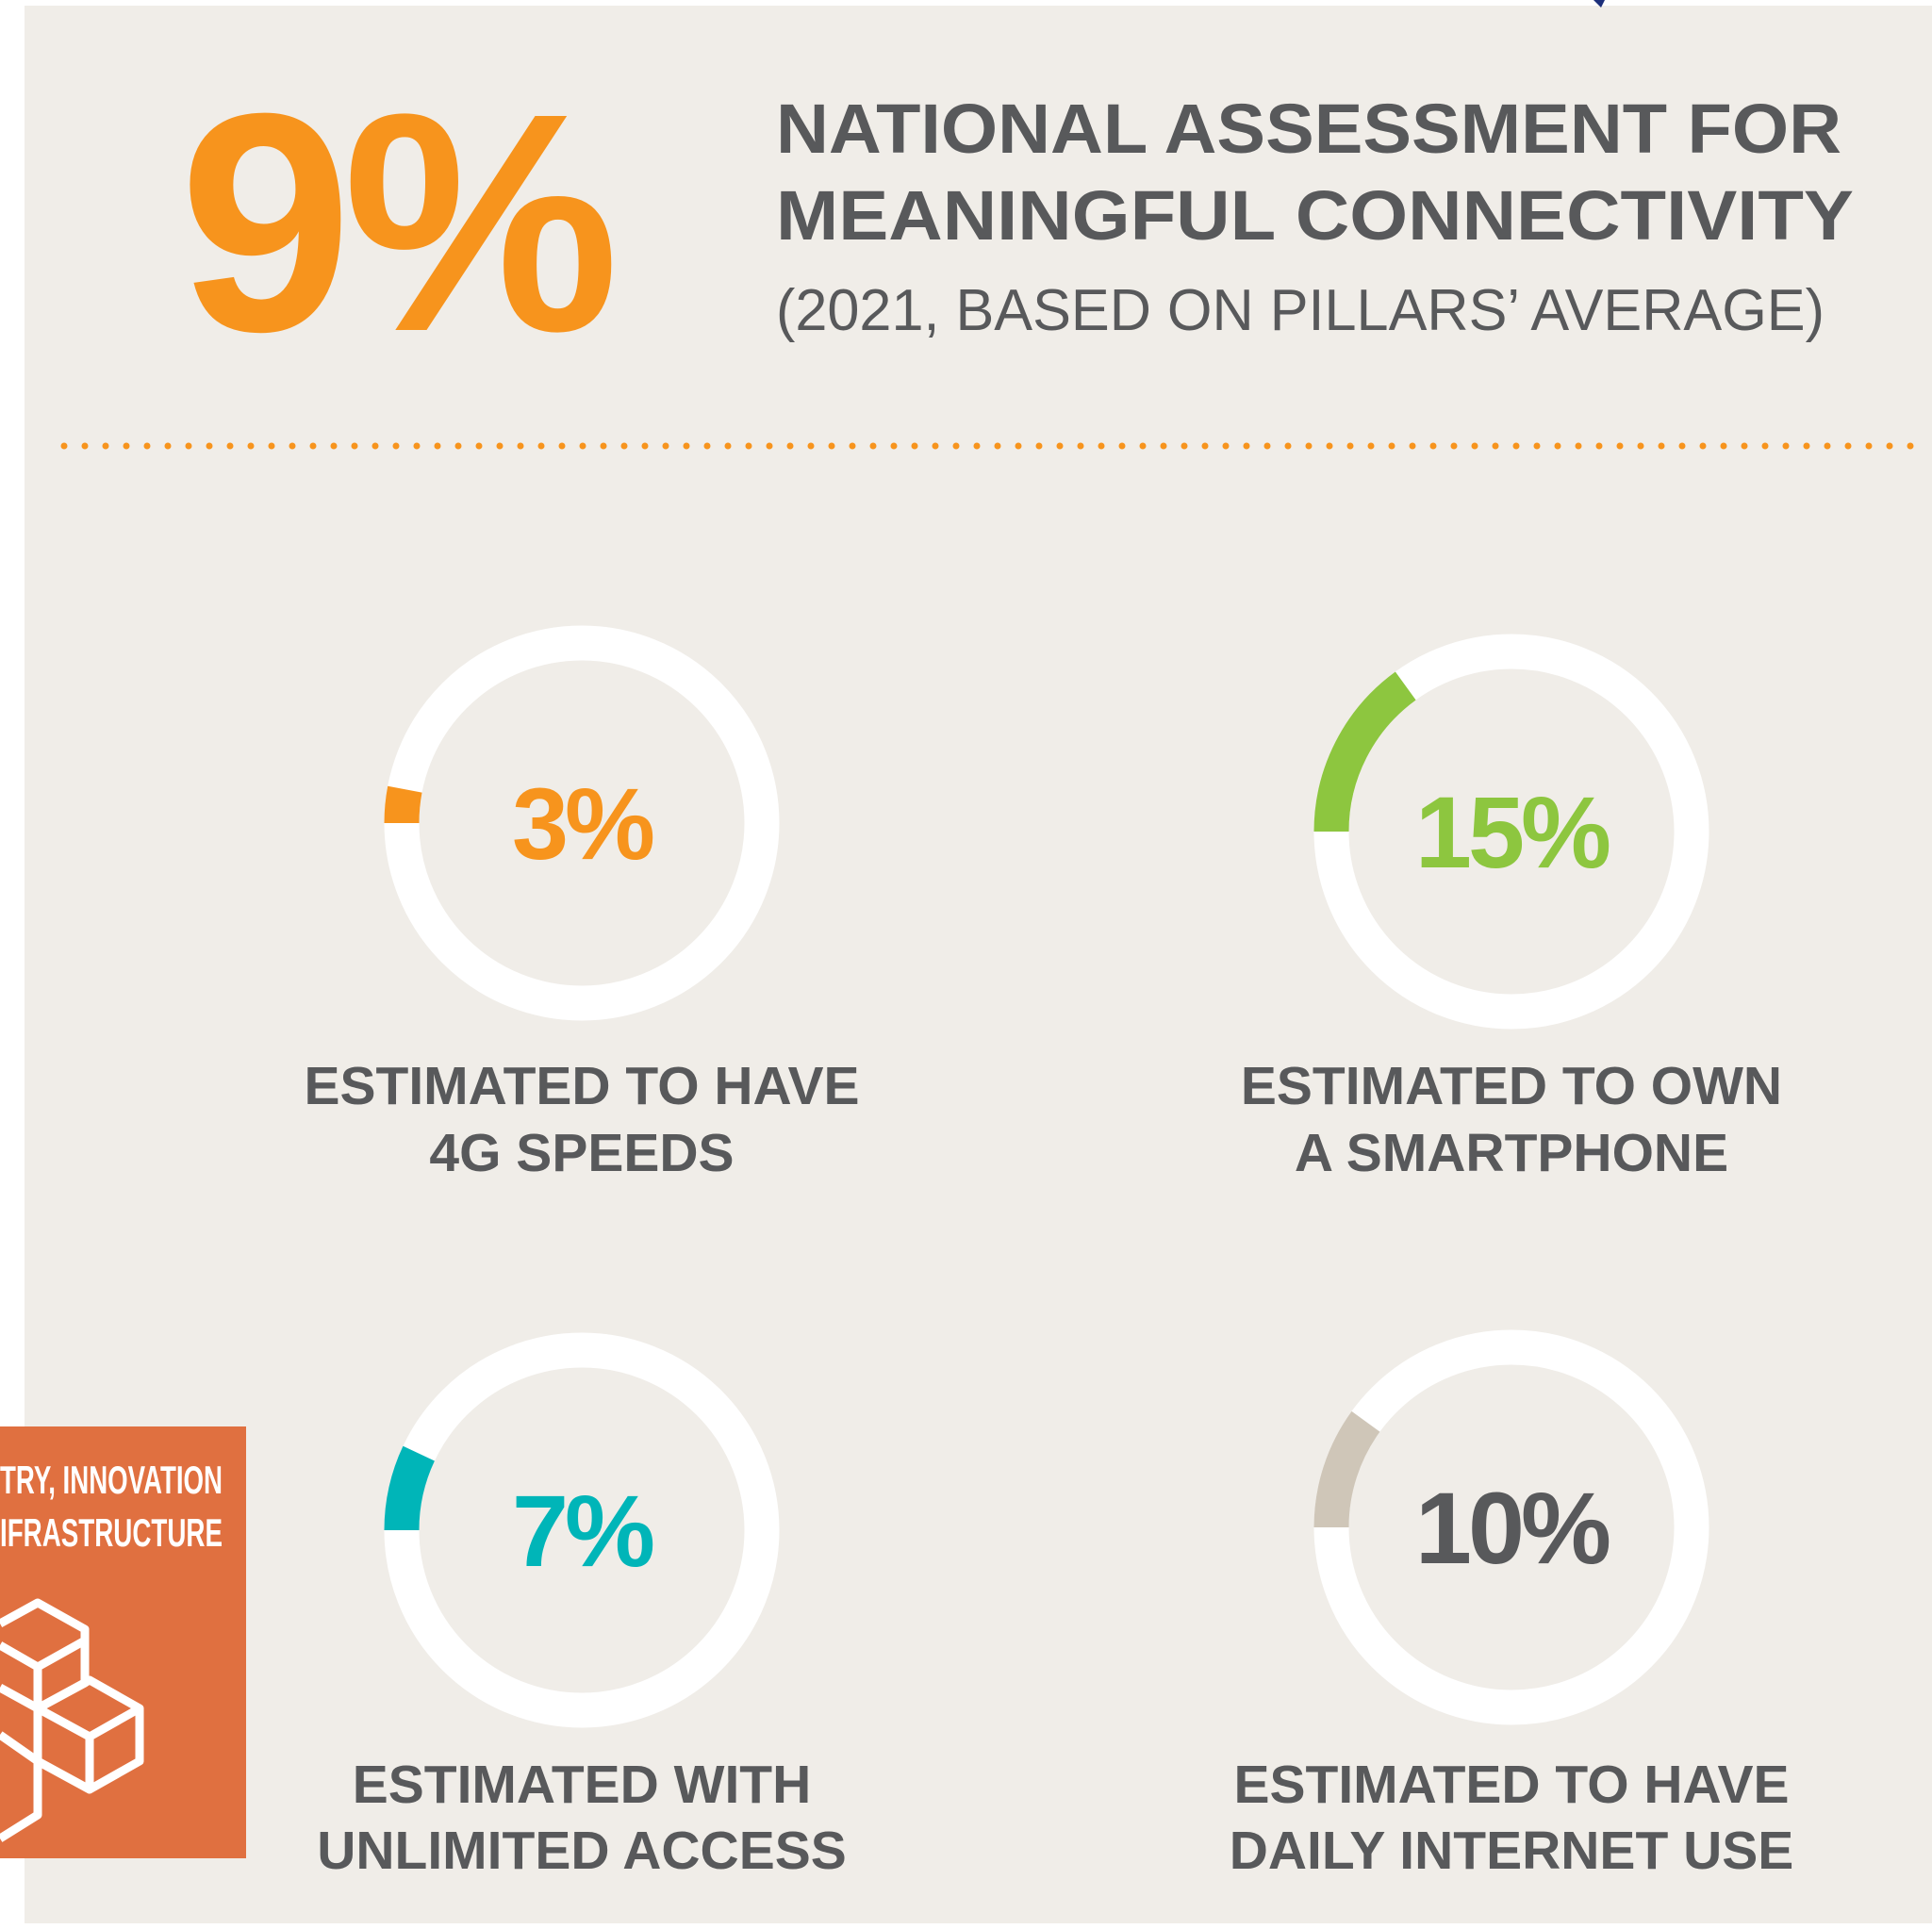 This screenshot has width=1932, height=1929. I want to click on logo-text: IFRASTRUCTURE, so click(111, 1532).